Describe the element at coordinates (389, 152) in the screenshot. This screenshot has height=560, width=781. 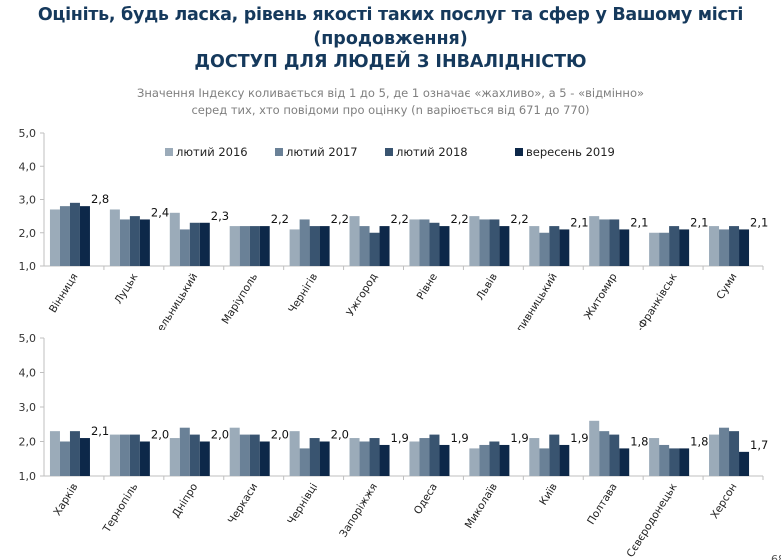
I see `legend-swatch` at that location.